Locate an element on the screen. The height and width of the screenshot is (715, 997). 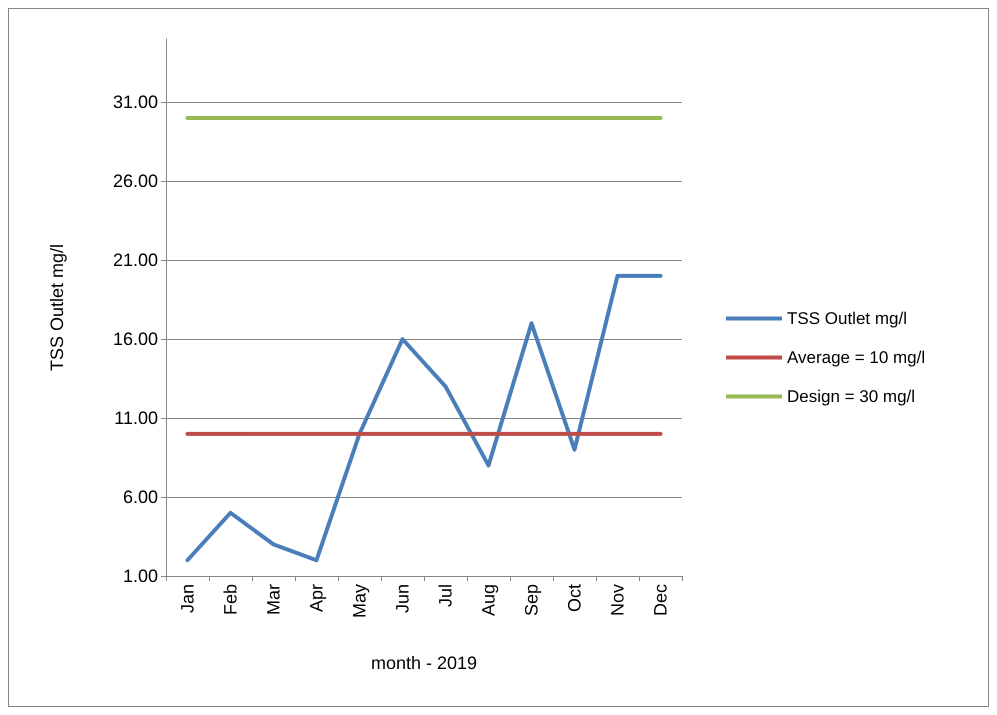
y-tick-label: 26.00 is located at coordinates (135, 181).